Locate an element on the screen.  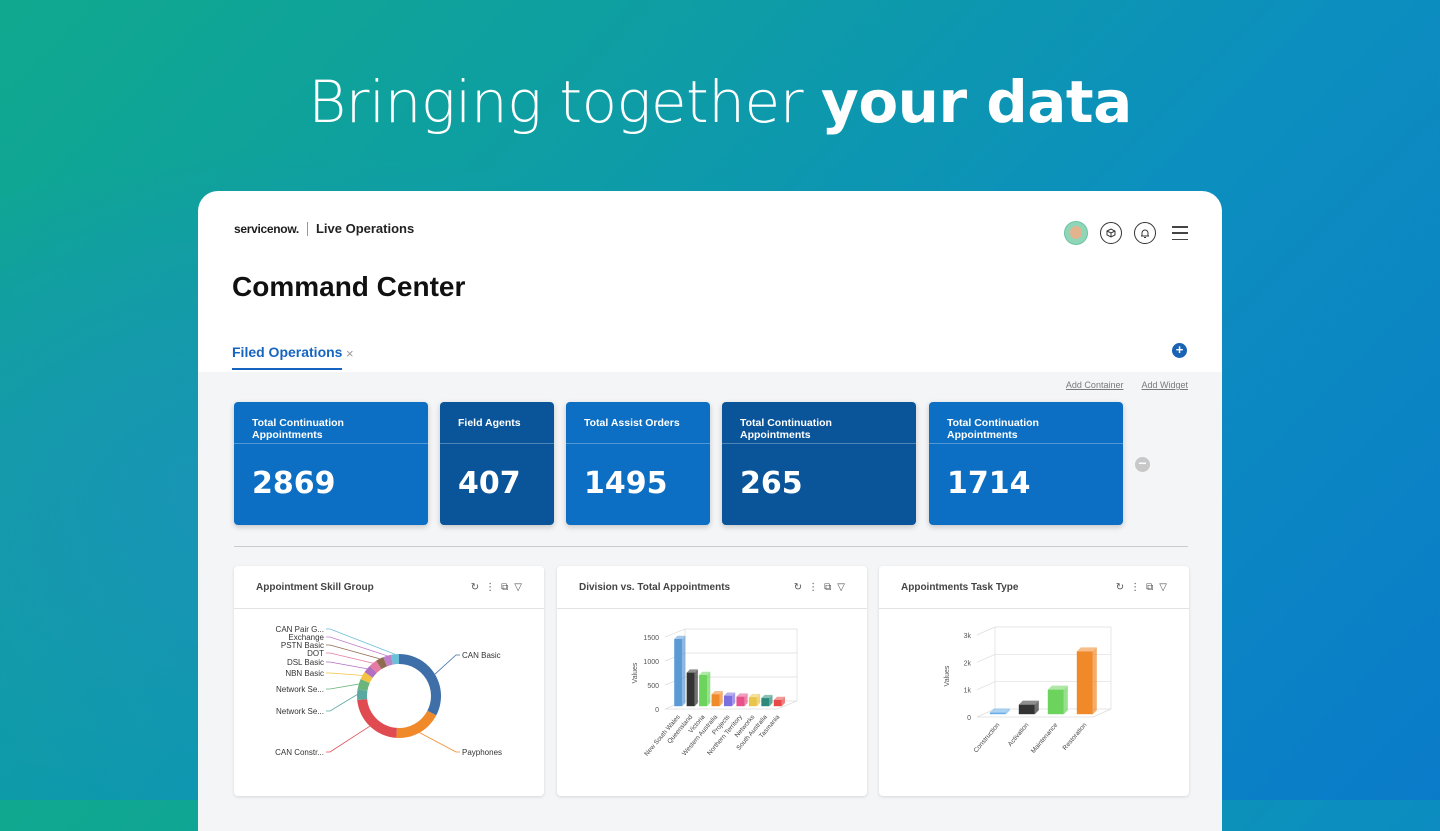
box-icon is located at coordinates (1111, 233).